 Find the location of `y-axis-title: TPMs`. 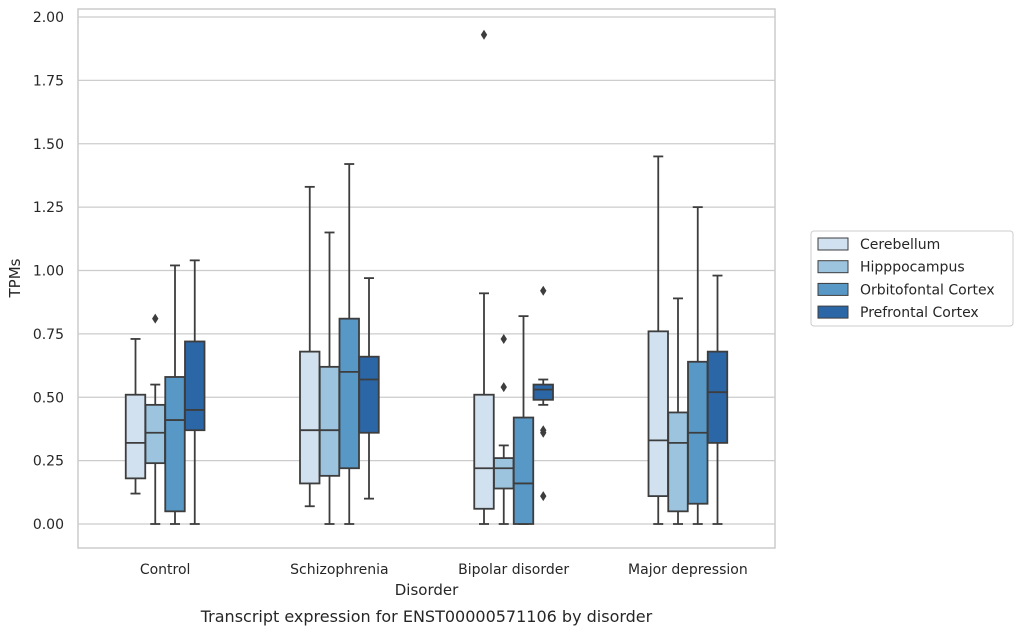

y-axis-title: TPMs is located at coordinates (15, 278).